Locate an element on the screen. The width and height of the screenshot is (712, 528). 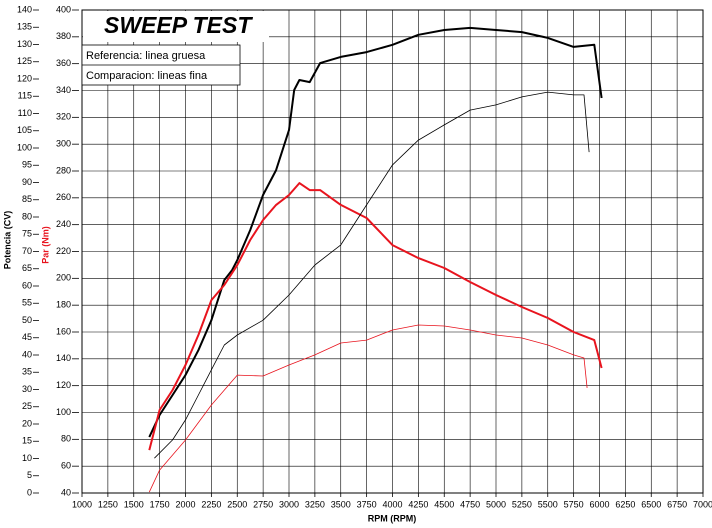
y2-tick-label: 240 is located at coordinates (63, 224).